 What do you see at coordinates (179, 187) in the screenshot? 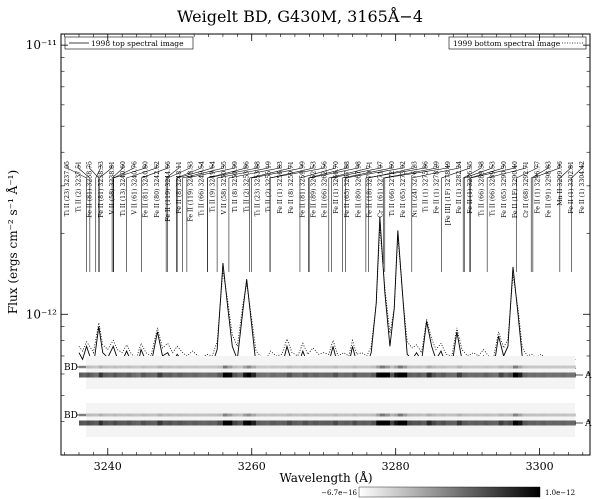
I see `line-id-label: Fe II (8) 3248.11` at bounding box center [179, 187].